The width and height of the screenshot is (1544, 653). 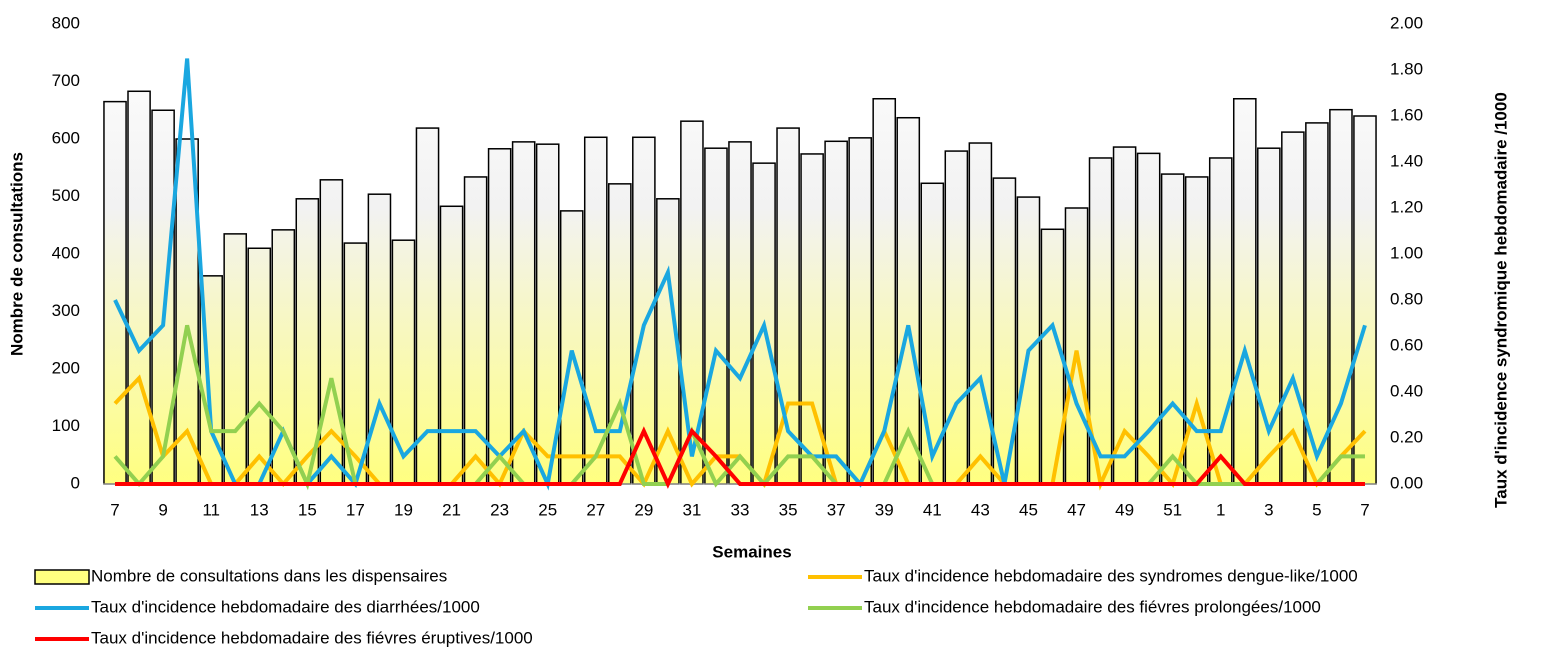 I want to click on y-tick-label: 100, so click(x=66, y=425).